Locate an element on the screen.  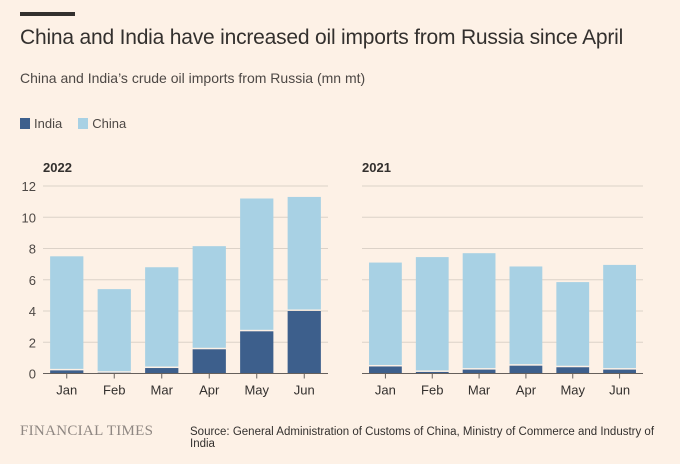
y-tick-label: 2 is located at coordinates (32, 342).